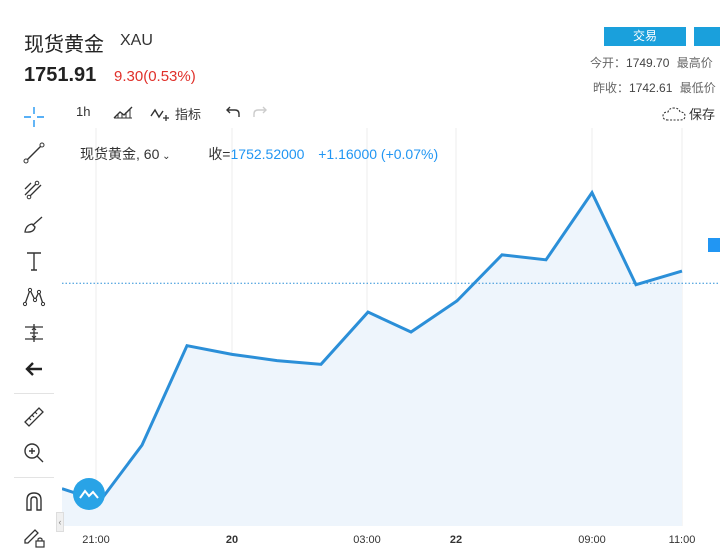 This screenshot has height=555, width=720. I want to click on ruler-tool, so click(34, 417).